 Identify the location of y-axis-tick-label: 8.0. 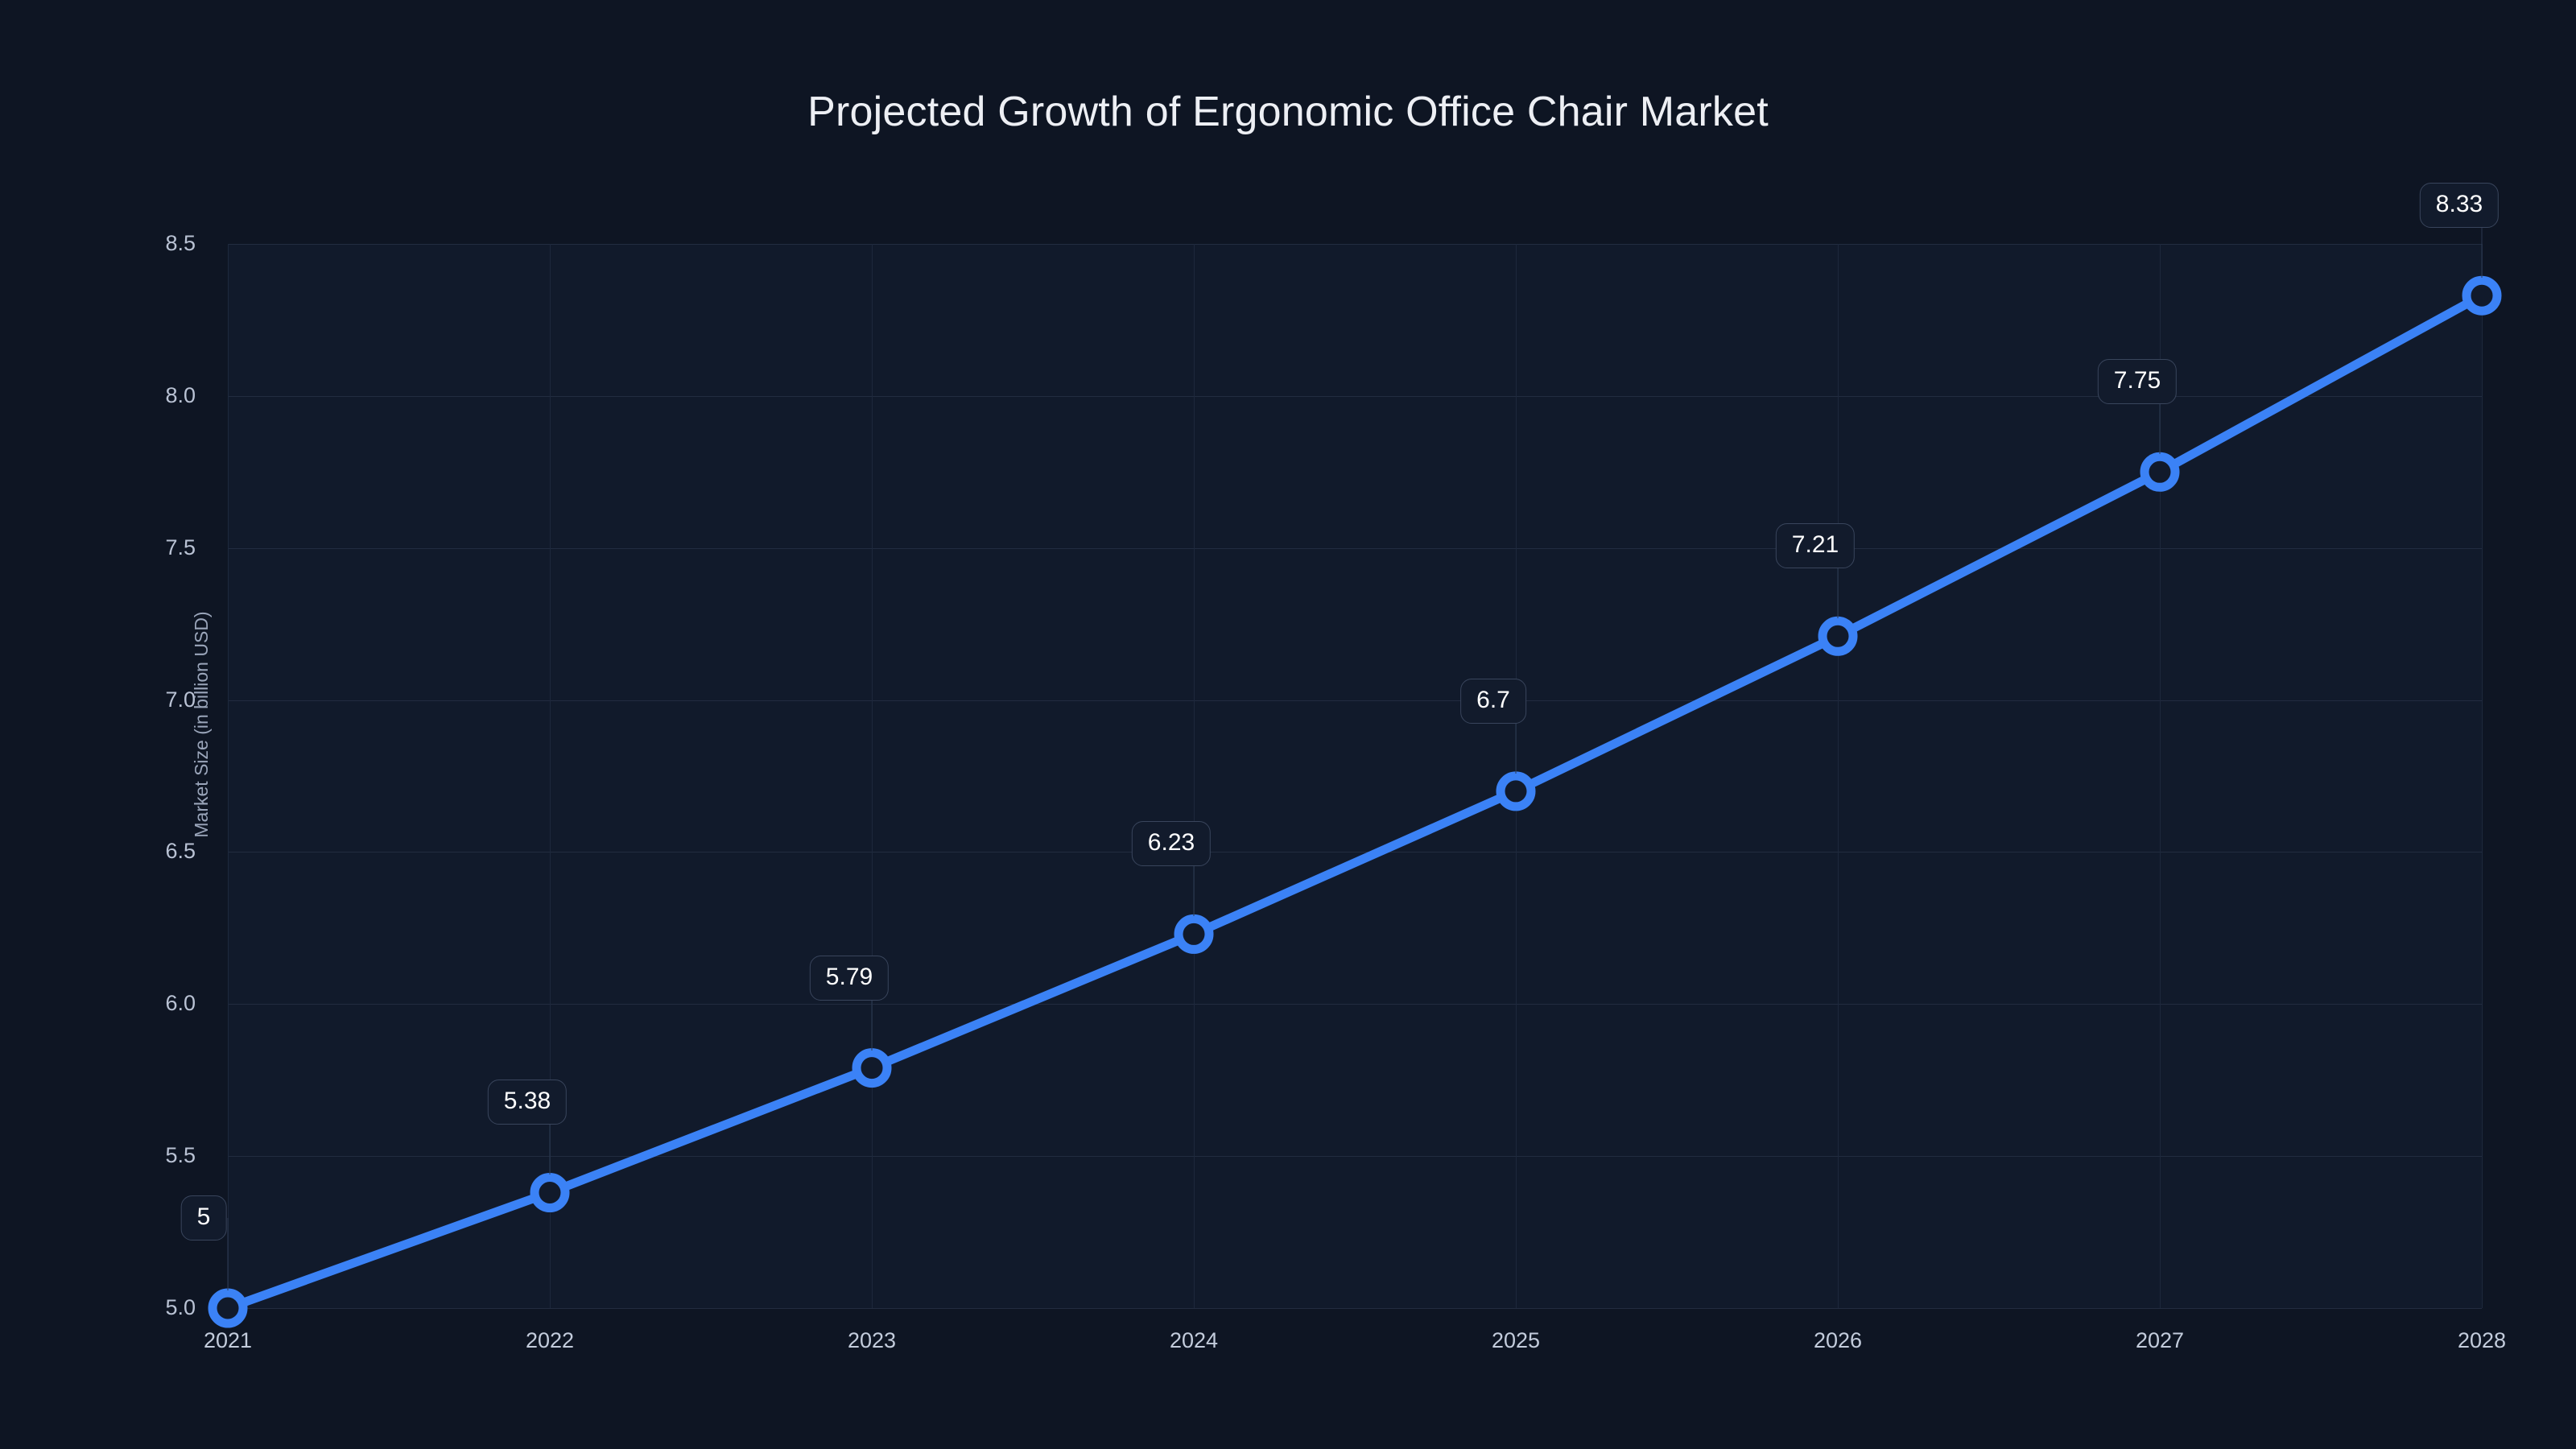
(180, 394).